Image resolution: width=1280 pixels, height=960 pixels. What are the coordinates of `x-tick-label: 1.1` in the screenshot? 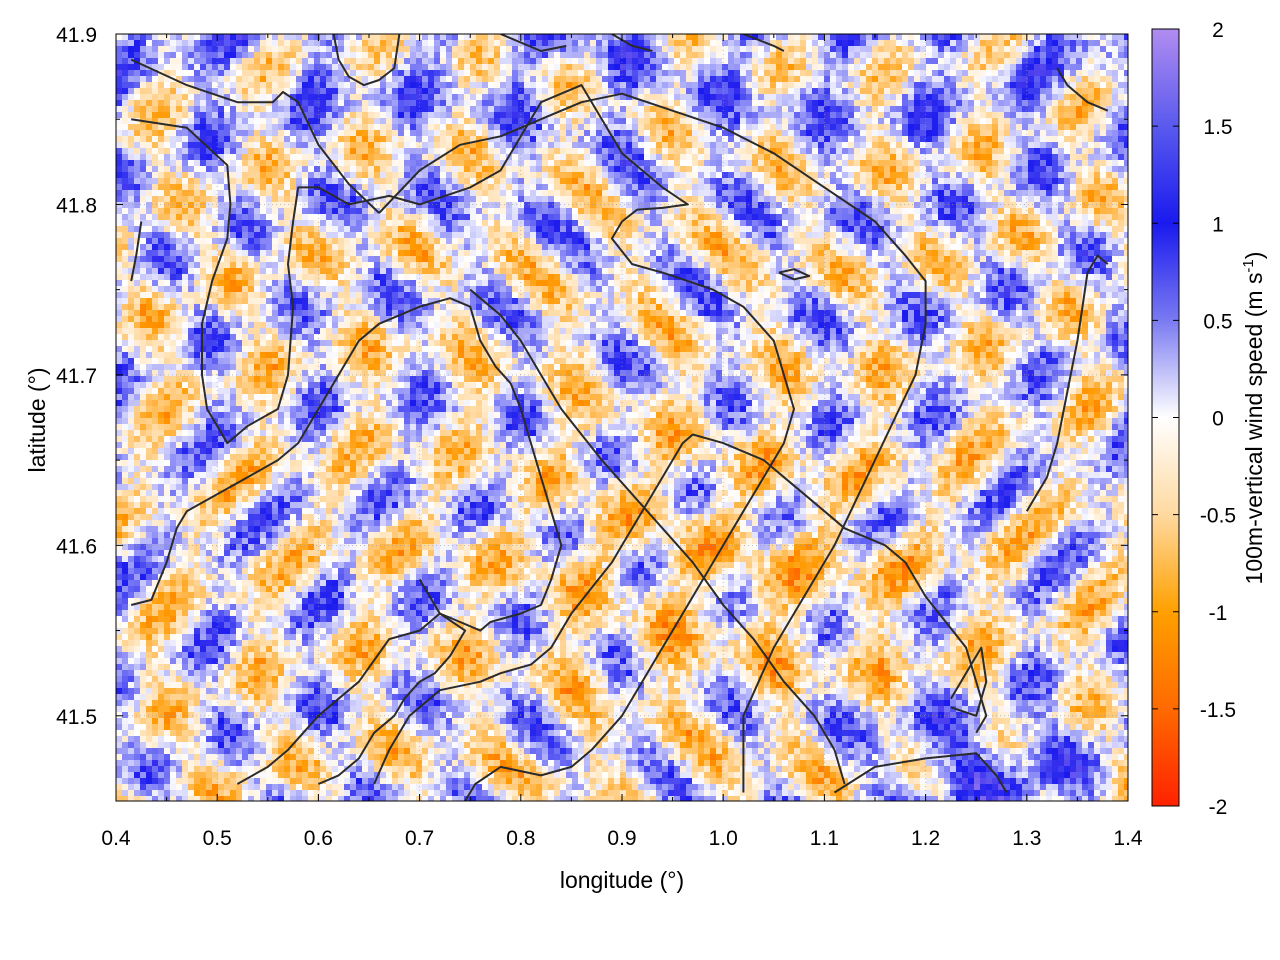 It's located at (824, 838).